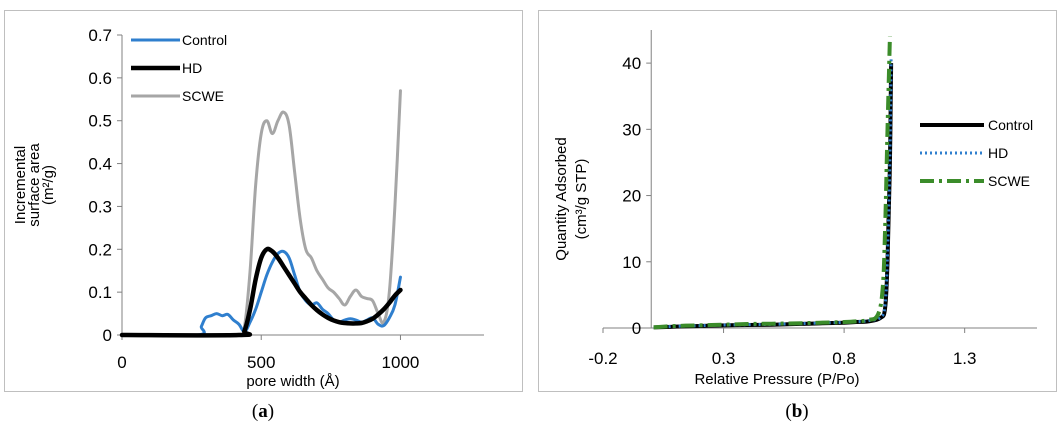 This screenshot has width=1064, height=427. What do you see at coordinates (965, 358) in the screenshot?
I see `x-tick-label: 1.3` at bounding box center [965, 358].